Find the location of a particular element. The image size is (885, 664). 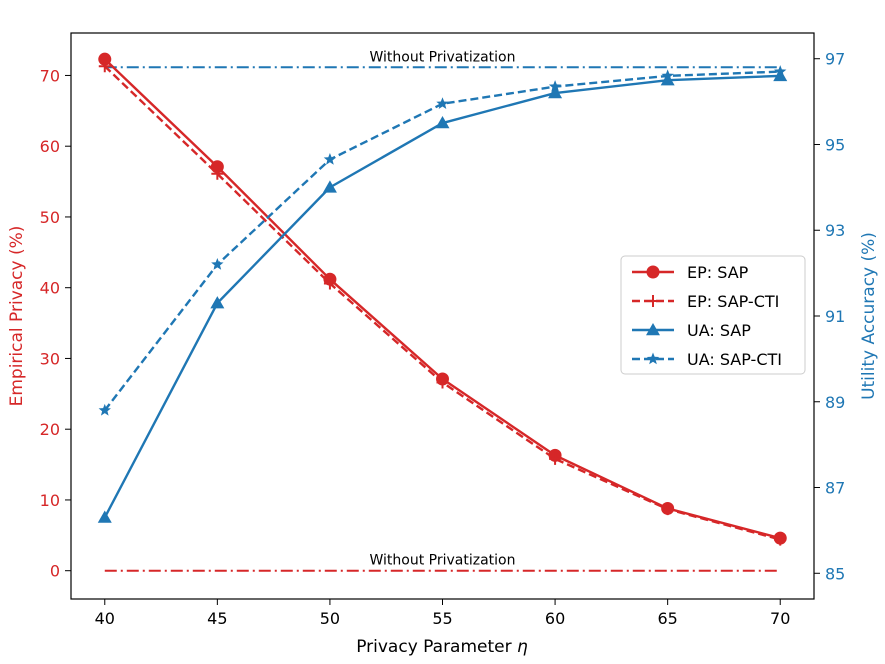

x-tick-label: 40 is located at coordinates (105, 618).